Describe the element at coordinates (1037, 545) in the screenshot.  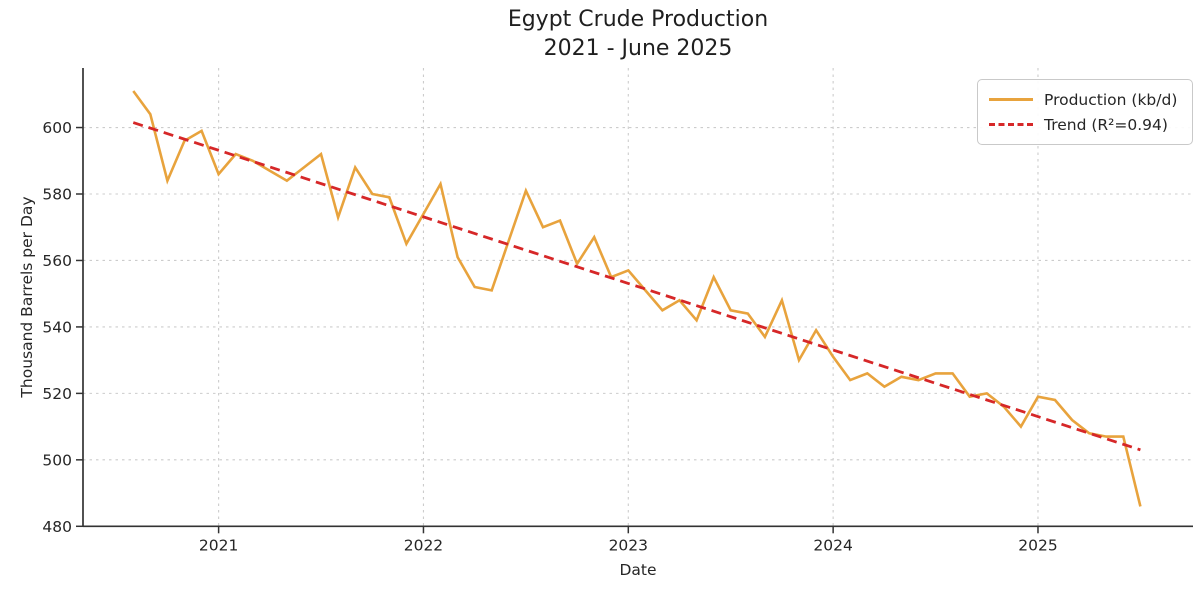
I see `x-axis-tick-label: 2025` at that location.